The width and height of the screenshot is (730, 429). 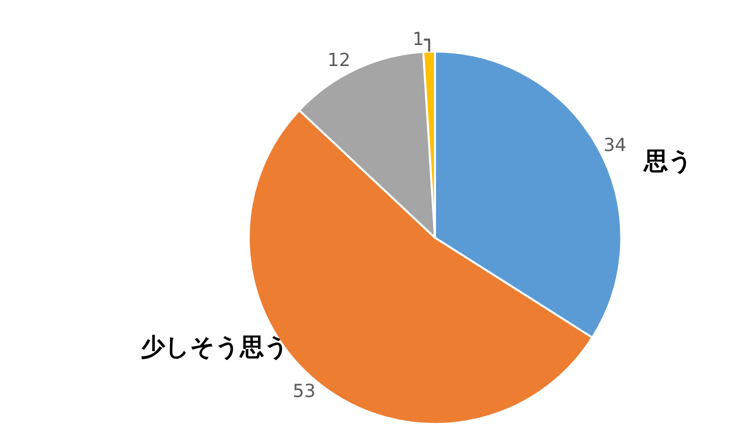 What do you see at coordinates (304, 391) in the screenshot?
I see `data-label: 53` at bounding box center [304, 391].